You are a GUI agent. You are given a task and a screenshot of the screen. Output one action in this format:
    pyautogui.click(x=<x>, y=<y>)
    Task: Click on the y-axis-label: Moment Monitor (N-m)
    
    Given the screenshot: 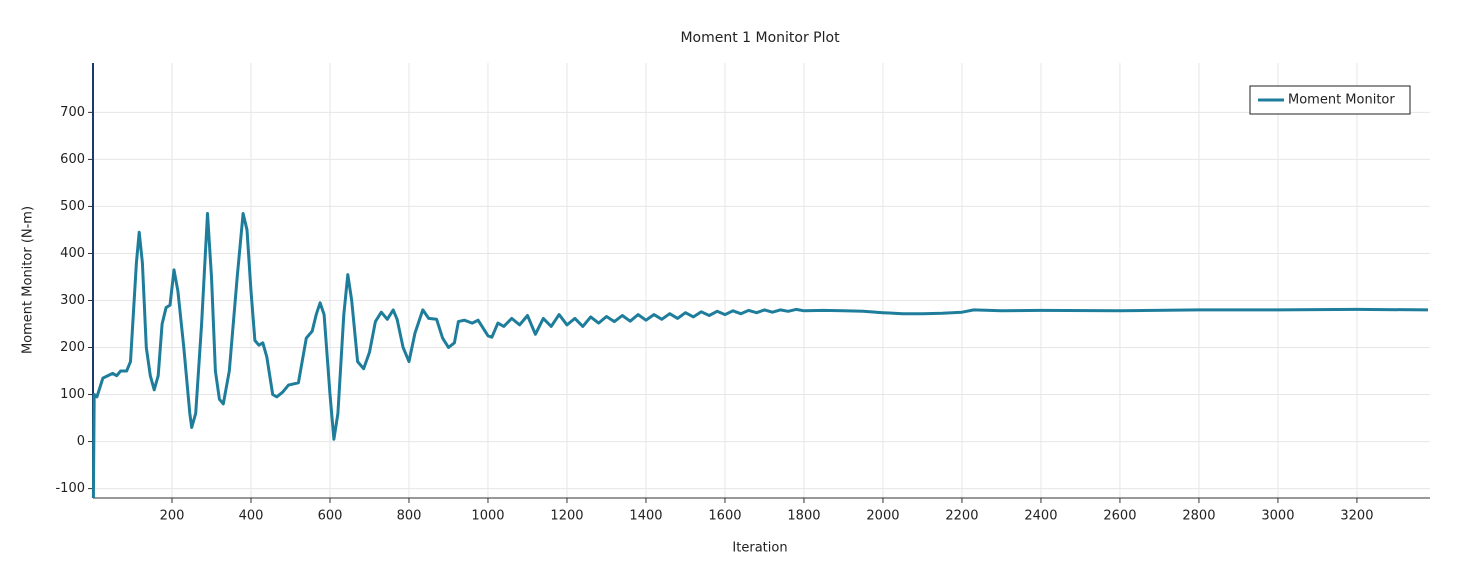 What is the action you would take?
    pyautogui.click(x=28, y=280)
    